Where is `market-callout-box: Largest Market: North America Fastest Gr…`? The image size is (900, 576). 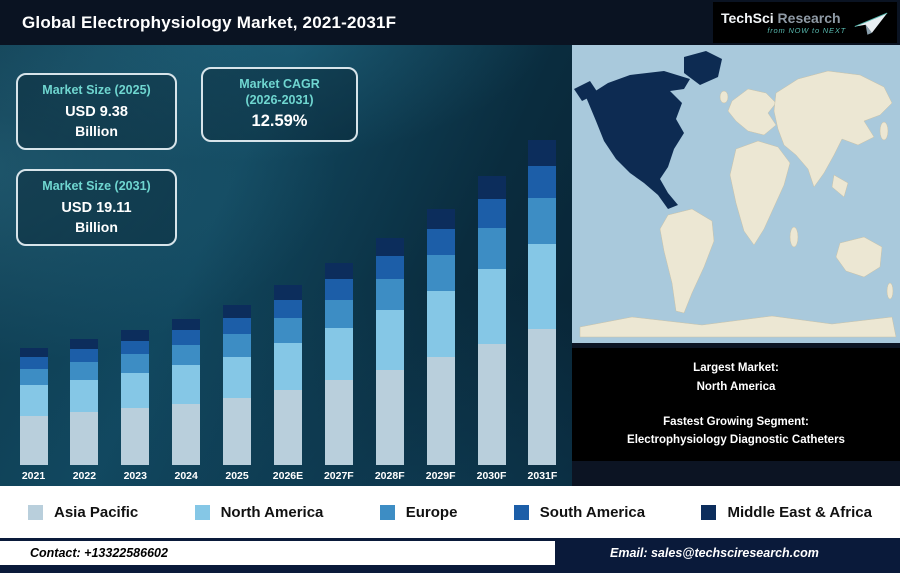 market-callout-box: Largest Market: North America Fastest Gr… is located at coordinates (736, 404).